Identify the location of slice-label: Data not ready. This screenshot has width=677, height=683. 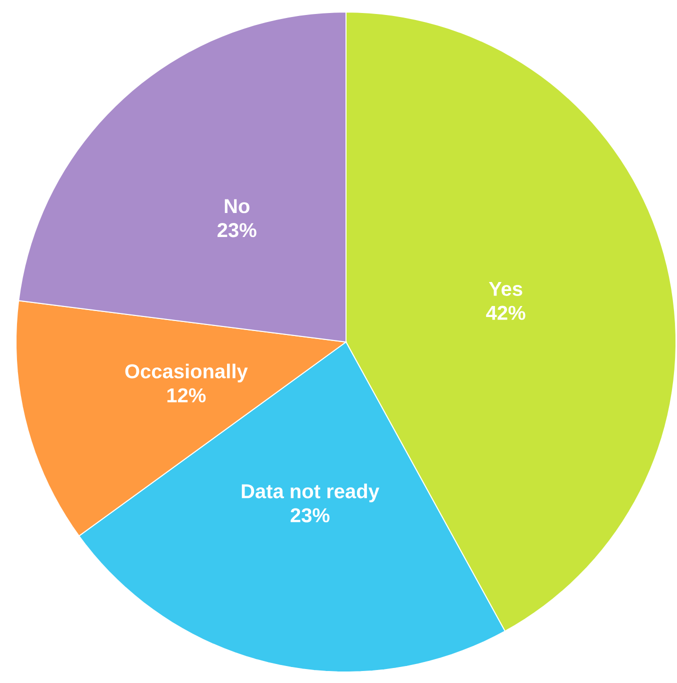
(311, 493).